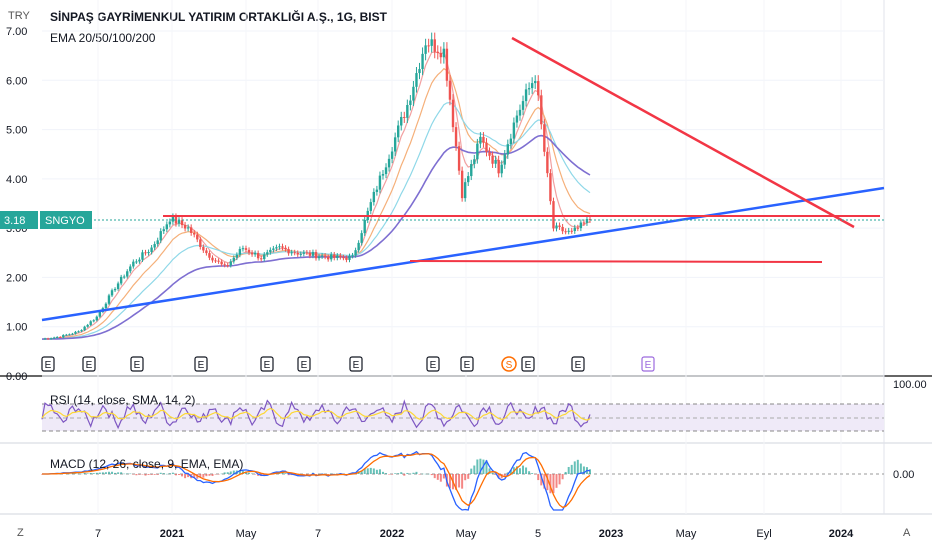 The image size is (932, 550). I want to click on macd-label: MACD (12, 26, close, 9, EMA, EMA), so click(146, 464).